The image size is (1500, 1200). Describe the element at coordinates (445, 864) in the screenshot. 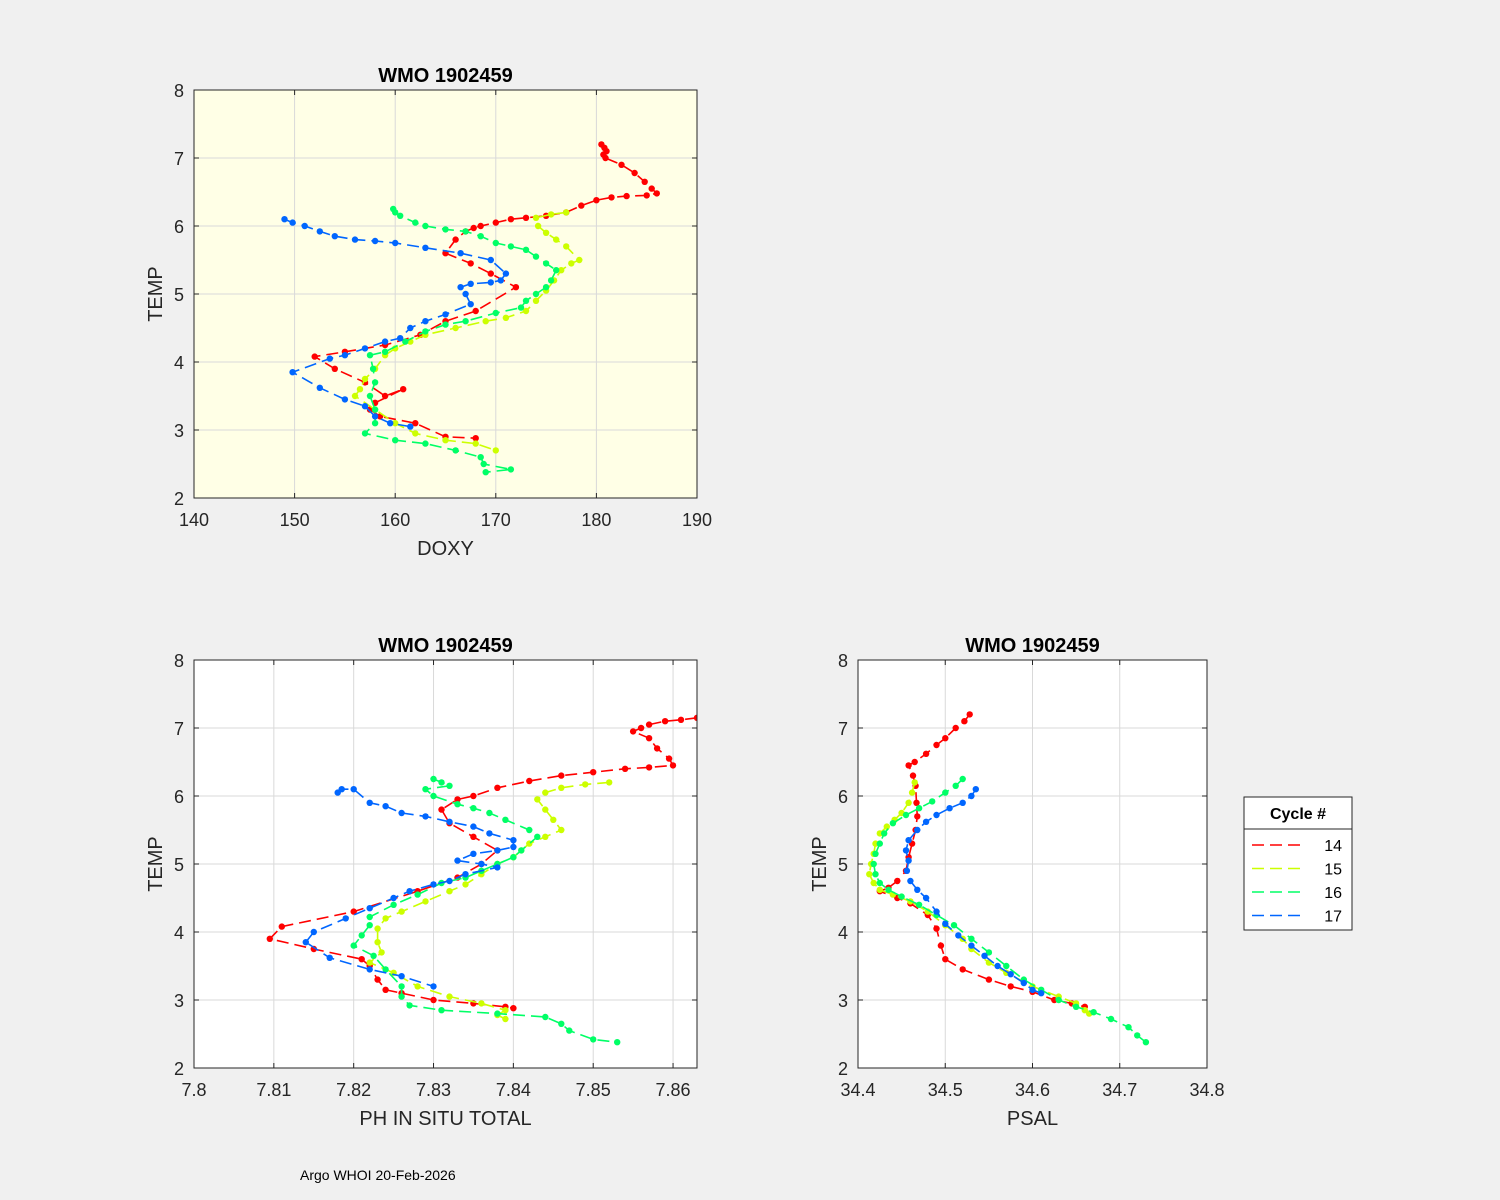

I see `axes-frame` at that location.